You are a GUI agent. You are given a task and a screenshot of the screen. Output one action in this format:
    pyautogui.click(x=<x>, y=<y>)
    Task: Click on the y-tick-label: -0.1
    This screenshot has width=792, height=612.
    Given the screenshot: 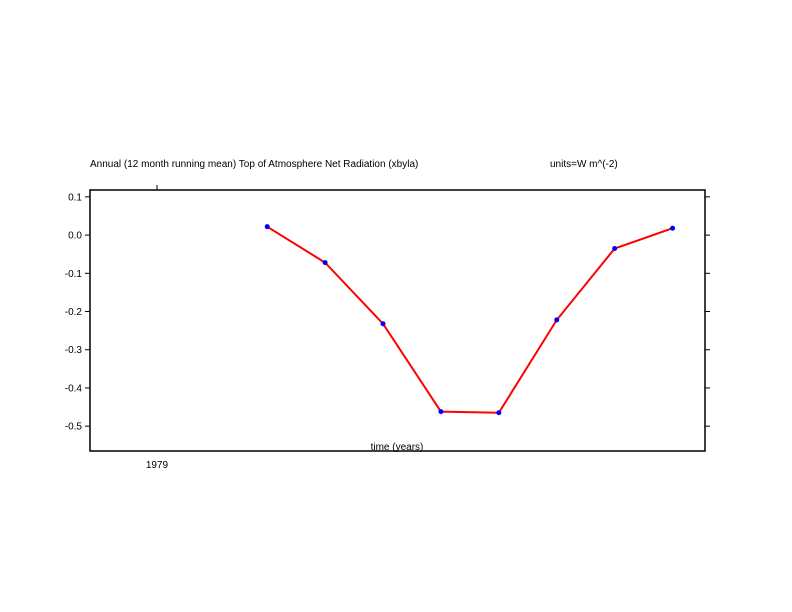 What is the action you would take?
    pyautogui.click(x=74, y=274)
    